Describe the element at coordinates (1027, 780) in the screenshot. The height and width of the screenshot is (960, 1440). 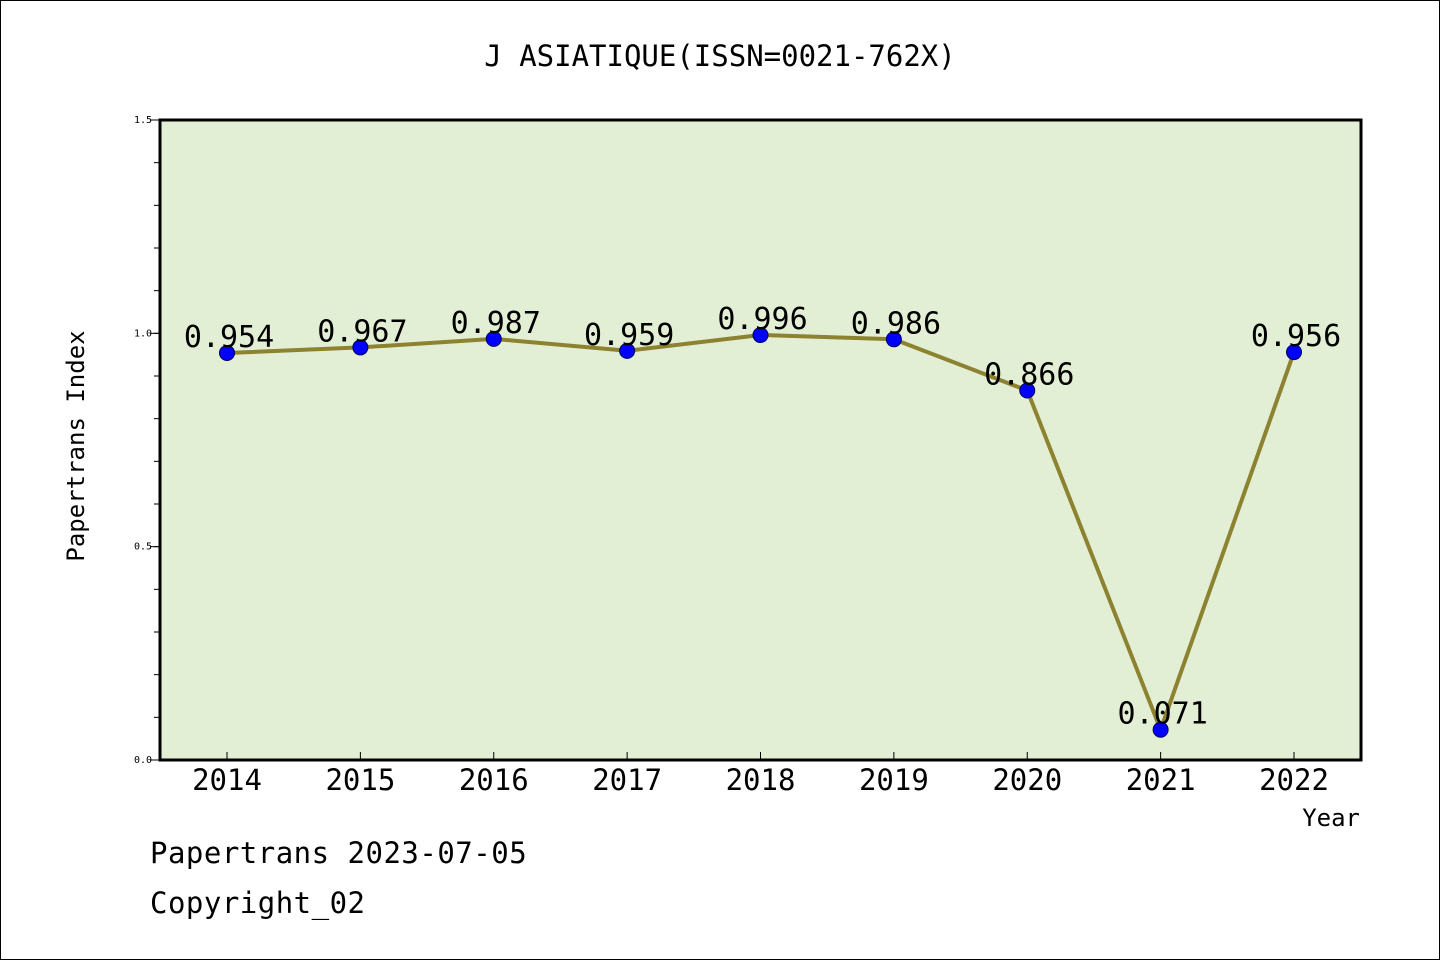
I see `x-tick-label: 2020` at that location.